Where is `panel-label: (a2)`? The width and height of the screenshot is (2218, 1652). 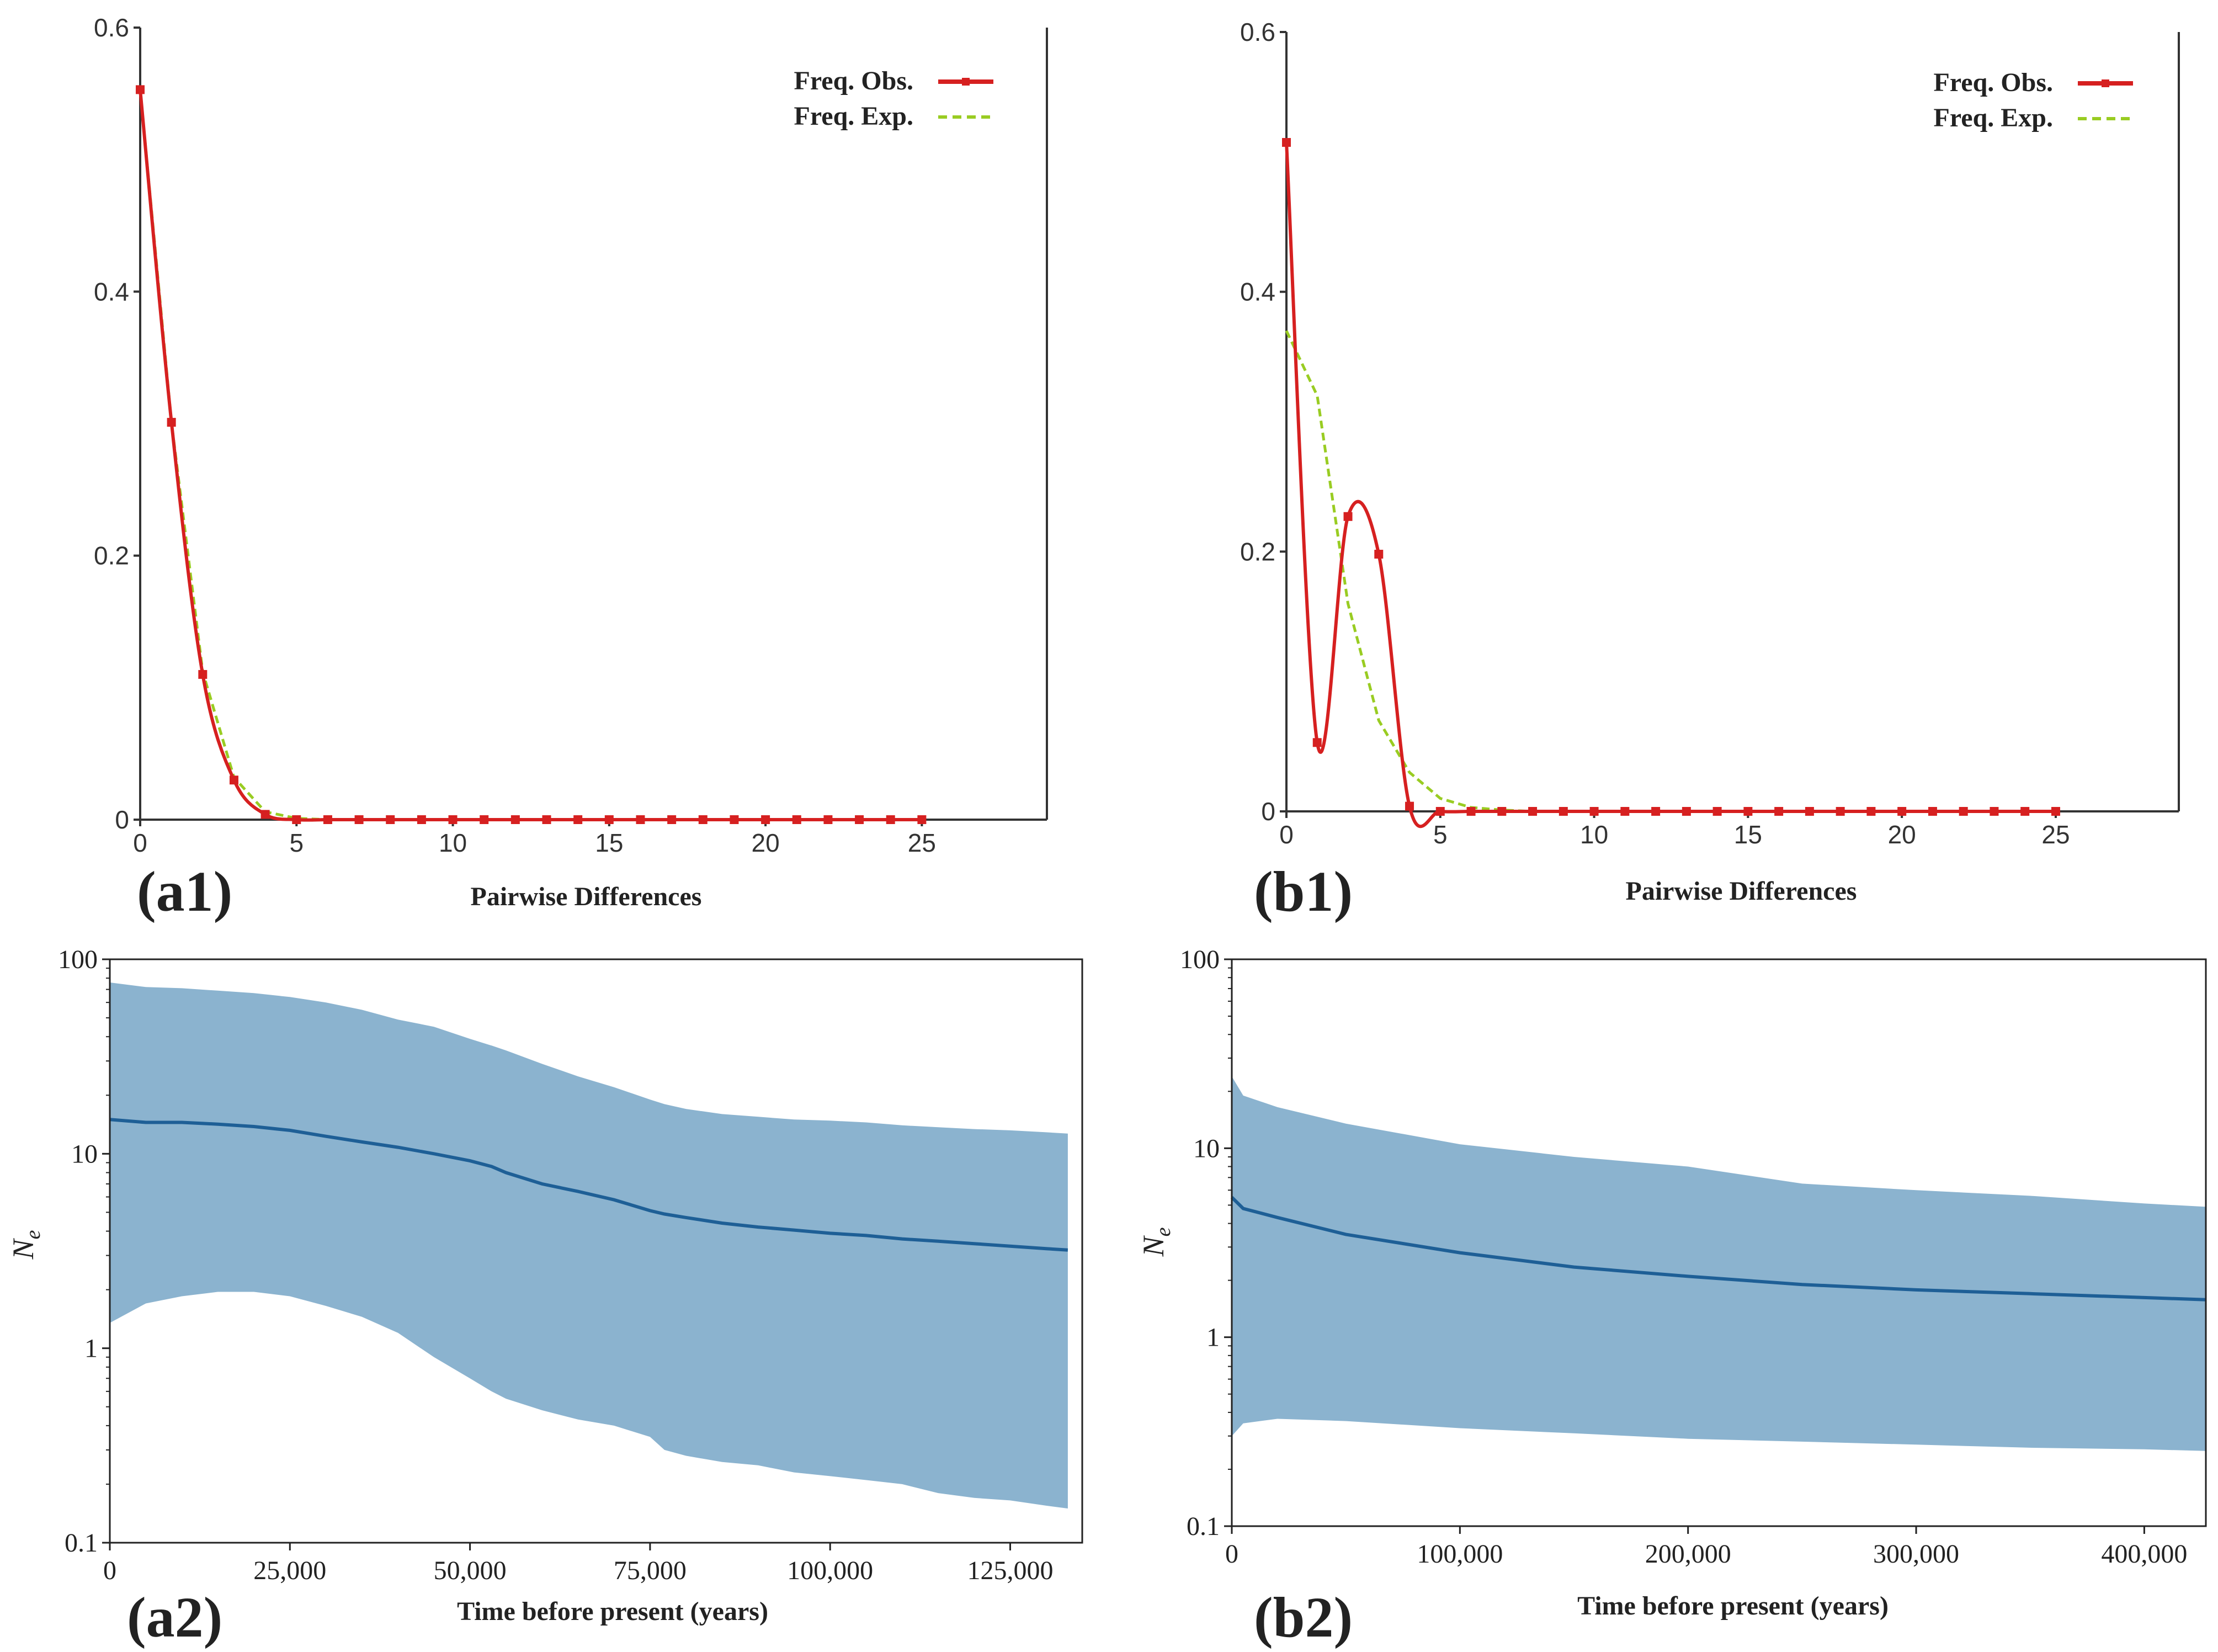 panel-label: (a2) is located at coordinates (174, 1618).